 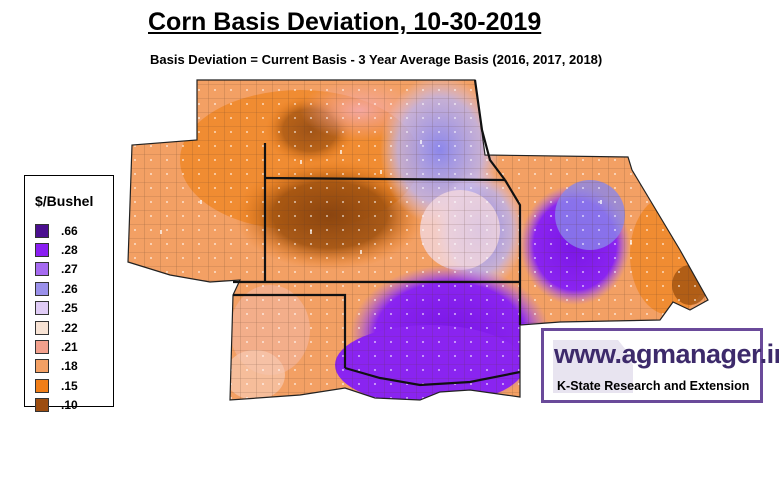 What do you see at coordinates (69, 308) in the screenshot?
I see `legend-label: .25` at bounding box center [69, 308].